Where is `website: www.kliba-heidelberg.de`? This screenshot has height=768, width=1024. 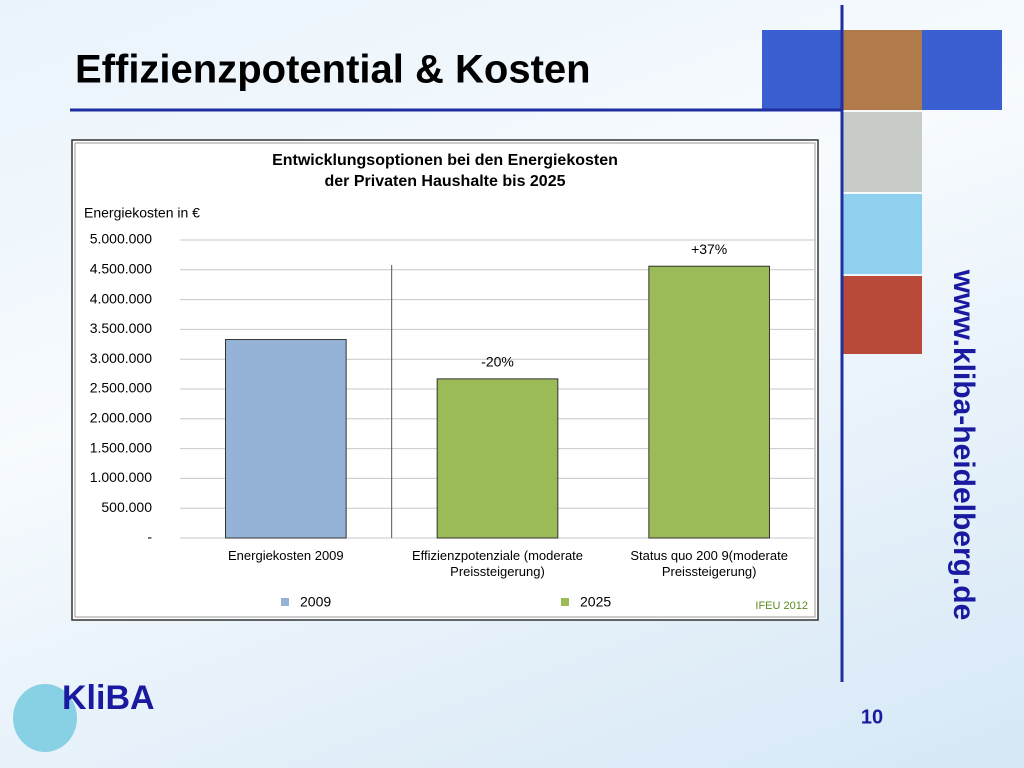
website: www.kliba-heidelberg.de is located at coordinates (963, 445).